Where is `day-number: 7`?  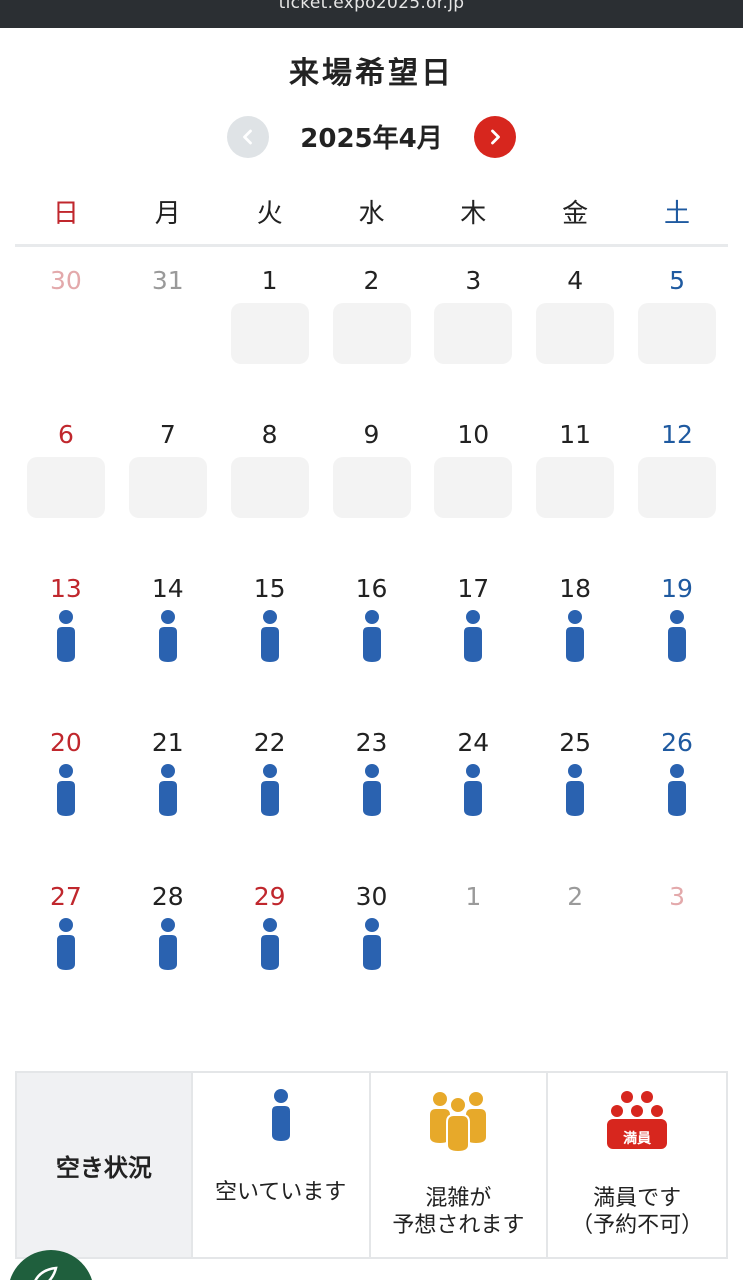
day-number: 7 is located at coordinates (167, 434).